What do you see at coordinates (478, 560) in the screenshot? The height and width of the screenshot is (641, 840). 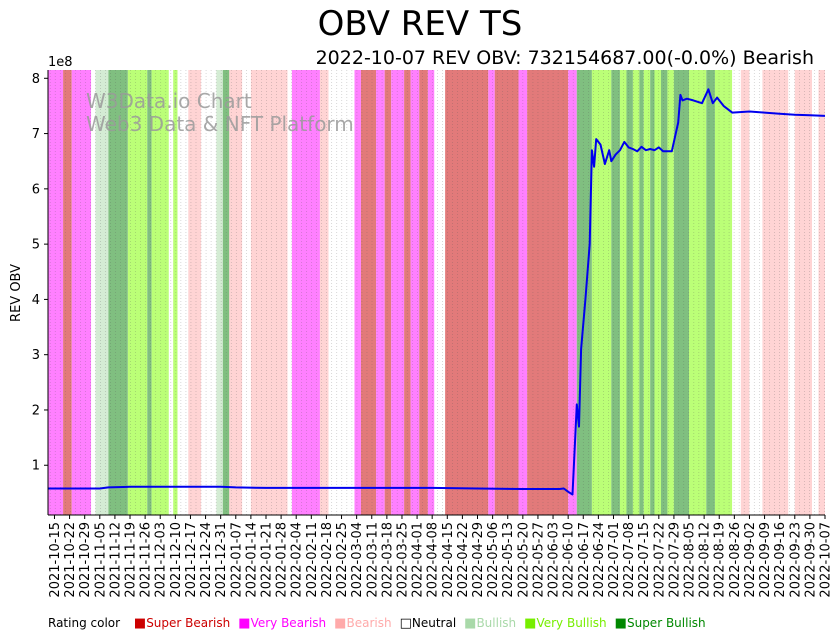 I see `x-tick-label: 2022-04-29` at bounding box center [478, 560].